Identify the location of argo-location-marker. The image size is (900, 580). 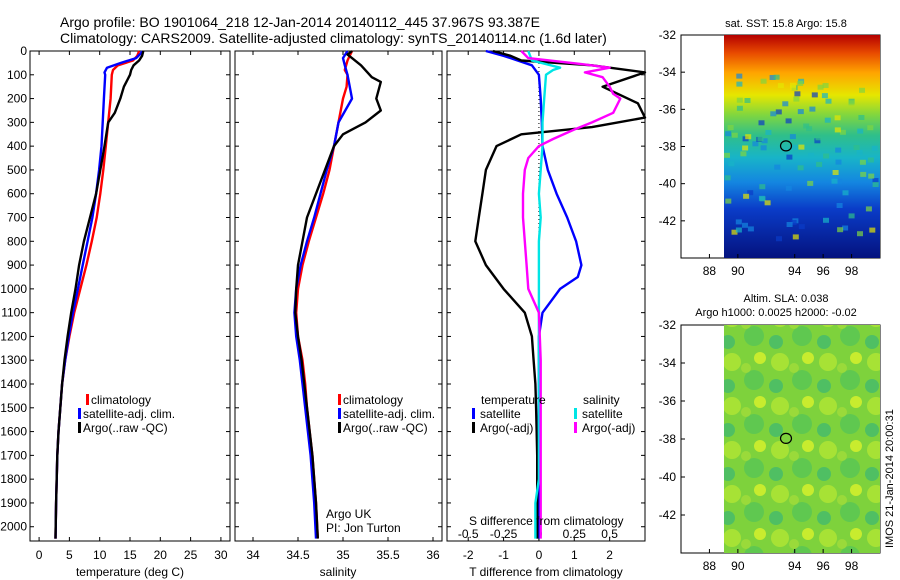
(786, 146).